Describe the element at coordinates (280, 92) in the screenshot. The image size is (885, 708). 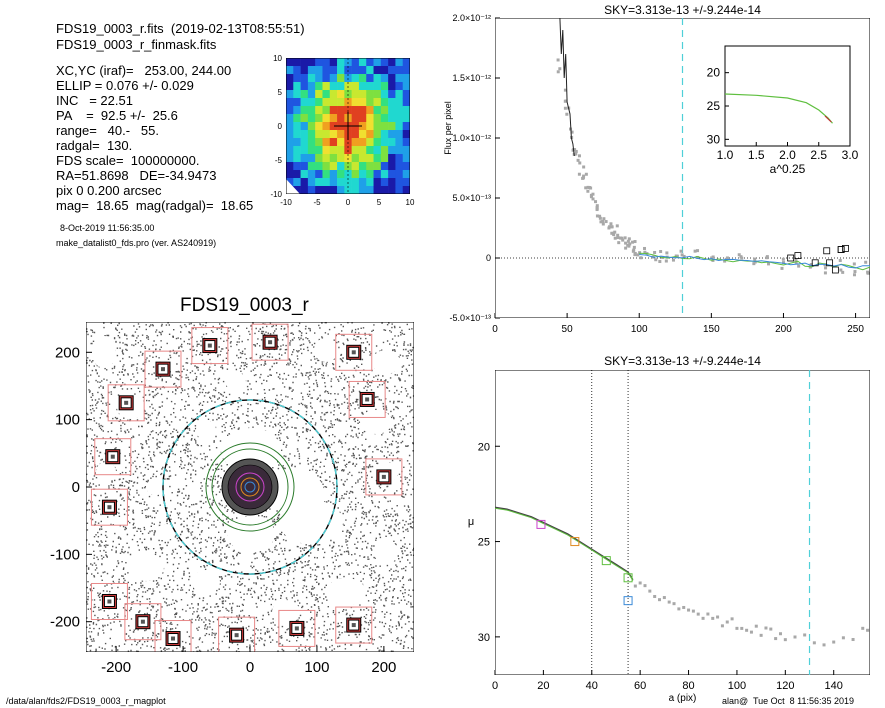
I see `thumb-ytick-label: 5` at that location.